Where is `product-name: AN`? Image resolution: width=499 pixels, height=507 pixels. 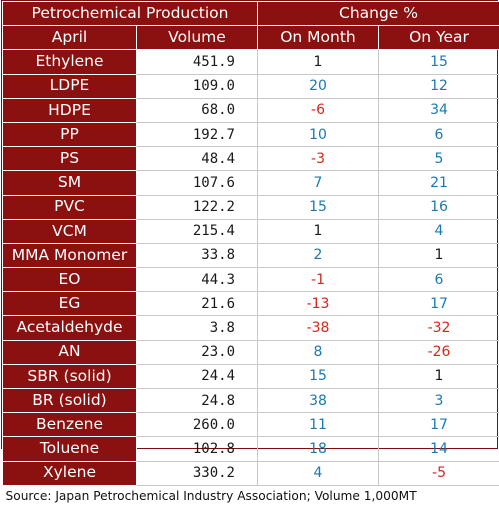 product-name: AN is located at coordinates (70, 352).